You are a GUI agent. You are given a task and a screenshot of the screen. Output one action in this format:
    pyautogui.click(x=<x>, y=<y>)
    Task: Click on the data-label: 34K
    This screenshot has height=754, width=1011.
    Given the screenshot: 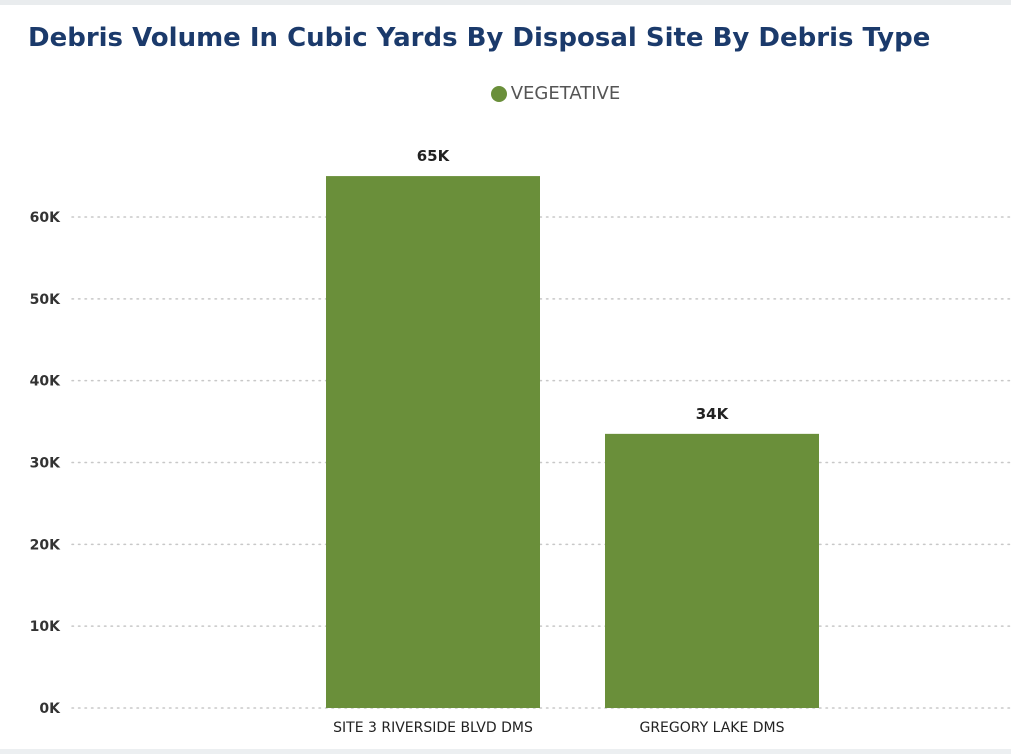 What is the action you would take?
    pyautogui.click(x=713, y=414)
    